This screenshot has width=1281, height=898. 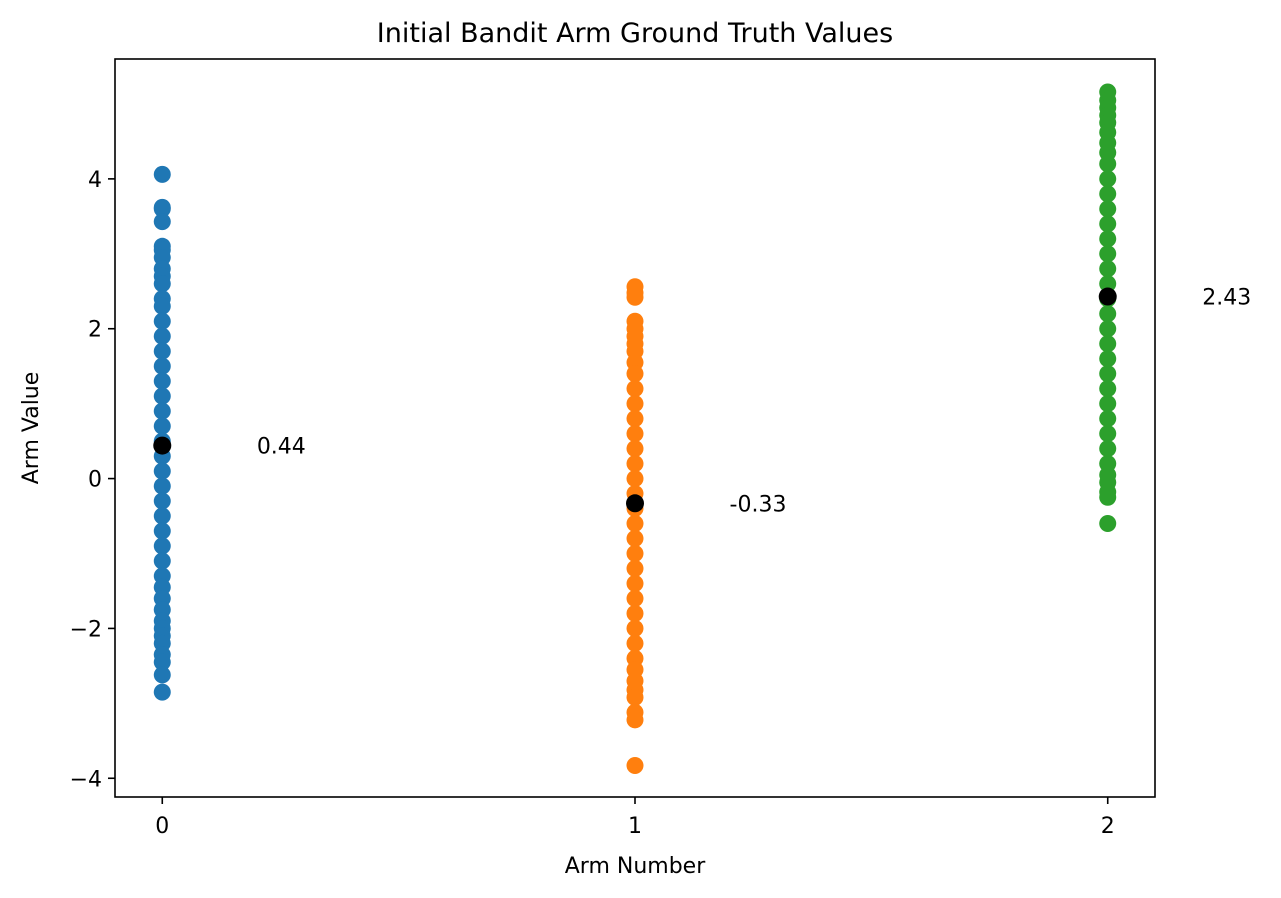 I want to click on arm-2-mean-label: 2.43, so click(x=1226, y=298).